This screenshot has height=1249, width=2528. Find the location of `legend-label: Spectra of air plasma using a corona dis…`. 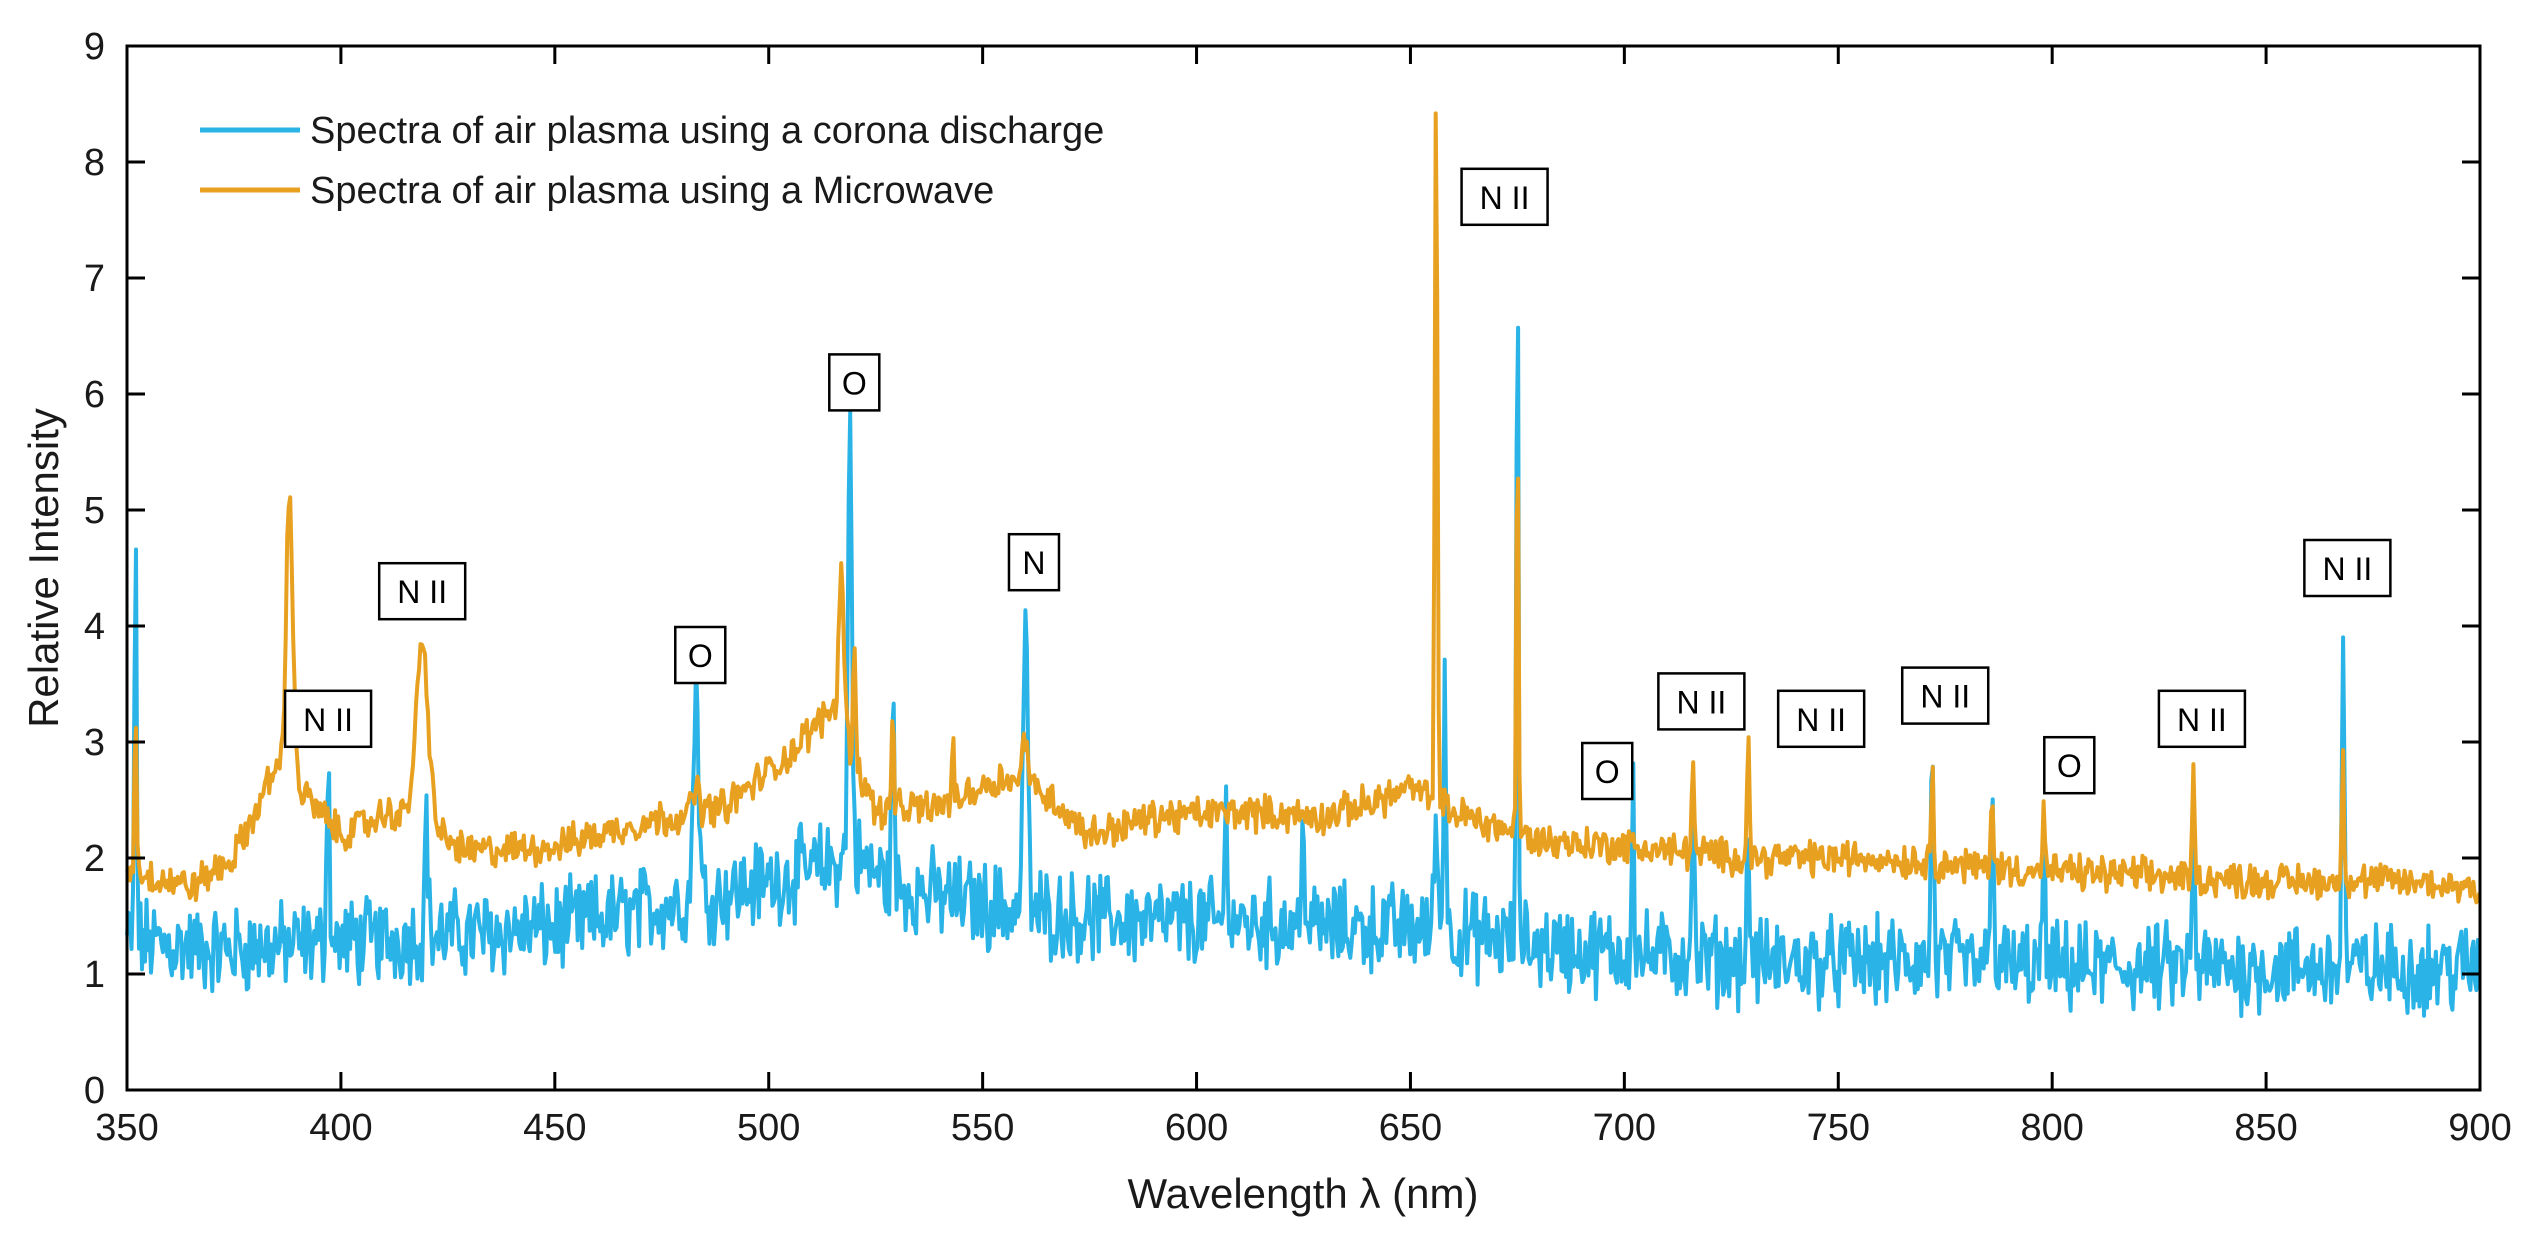

legend-label: Spectra of air plasma using a corona dis… is located at coordinates (707, 131).